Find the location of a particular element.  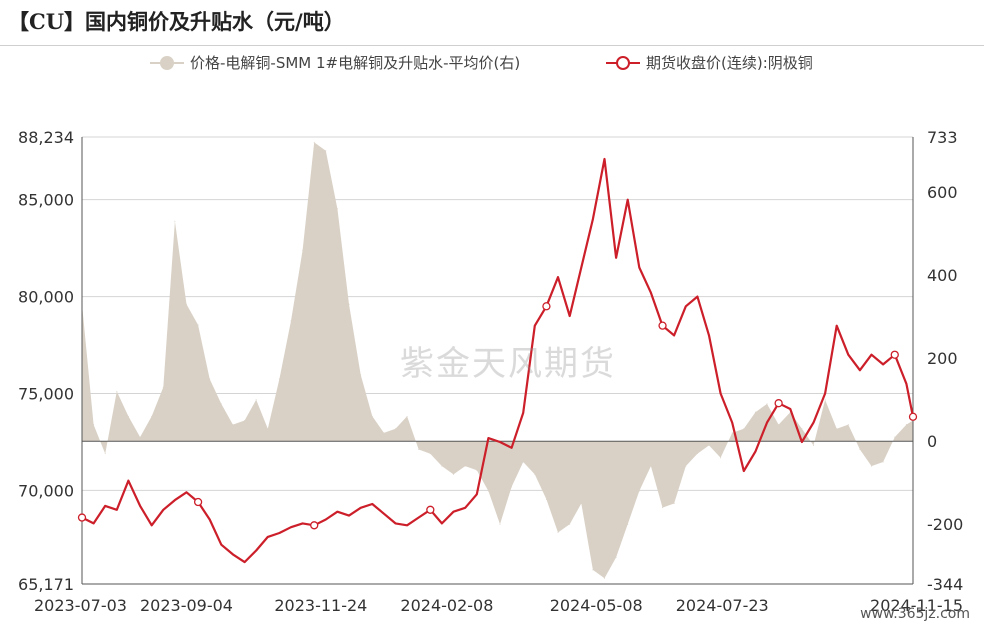

y-left-tick-label: 88,234 is located at coordinates (46, 137).